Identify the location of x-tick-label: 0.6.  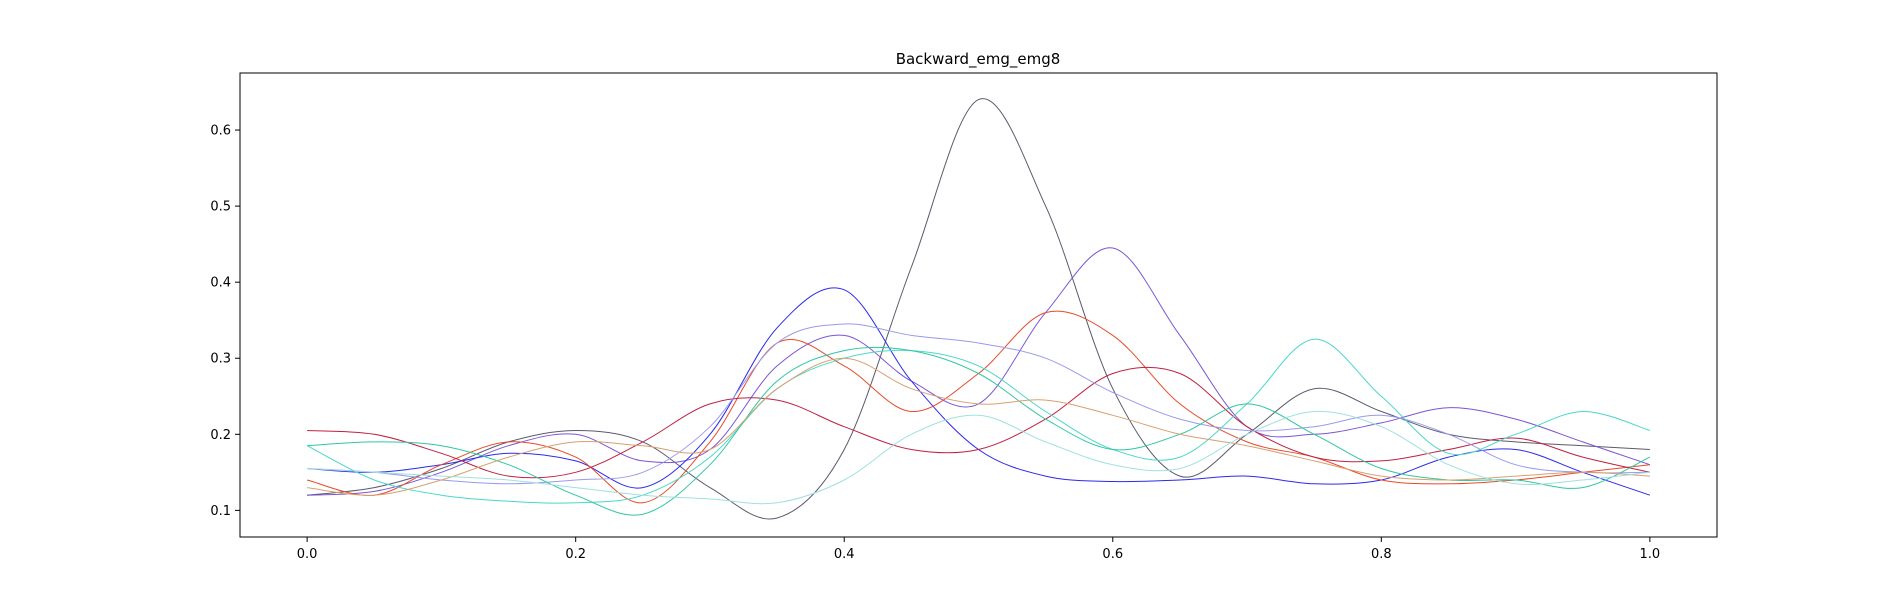
(1112, 554).